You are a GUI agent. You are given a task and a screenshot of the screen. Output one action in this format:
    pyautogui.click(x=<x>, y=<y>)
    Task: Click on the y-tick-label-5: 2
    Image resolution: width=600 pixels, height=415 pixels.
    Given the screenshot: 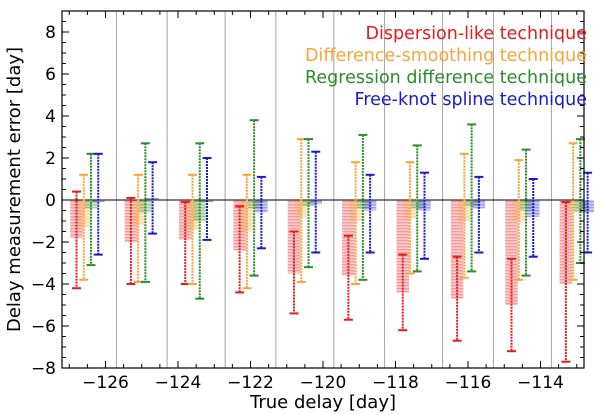 What is the action you would take?
    pyautogui.click(x=50, y=159)
    